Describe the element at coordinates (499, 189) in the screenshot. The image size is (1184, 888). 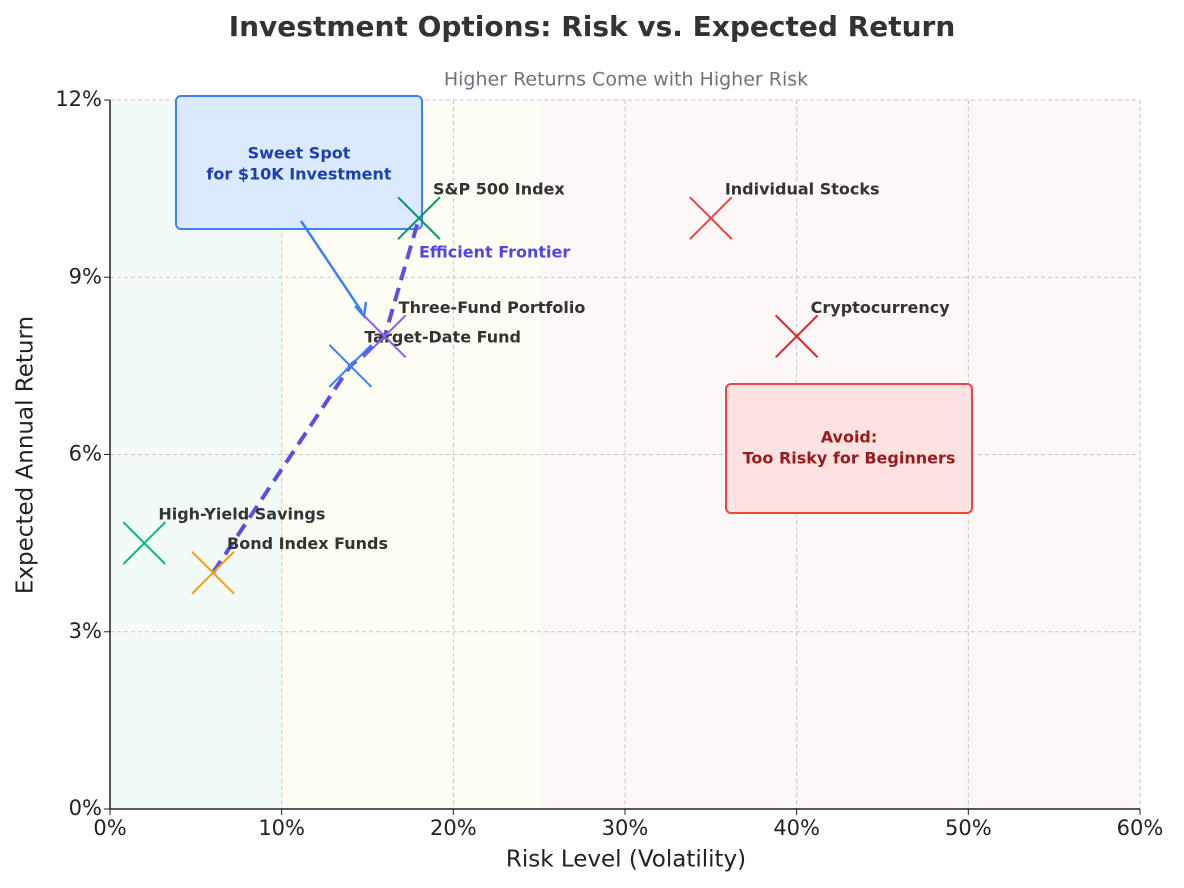
I see `point-label: S&P 500 Index` at that location.